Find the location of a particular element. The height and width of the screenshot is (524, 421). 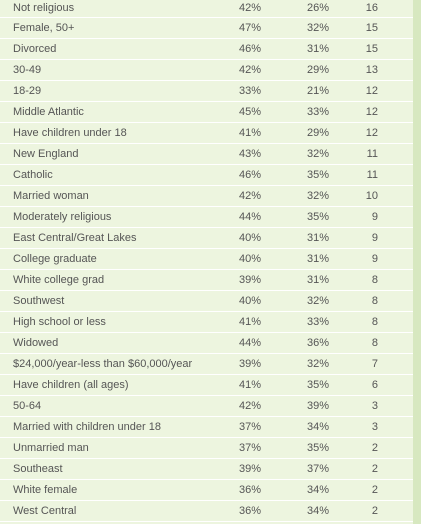

column-2-value: 33% is located at coordinates (317, 112).